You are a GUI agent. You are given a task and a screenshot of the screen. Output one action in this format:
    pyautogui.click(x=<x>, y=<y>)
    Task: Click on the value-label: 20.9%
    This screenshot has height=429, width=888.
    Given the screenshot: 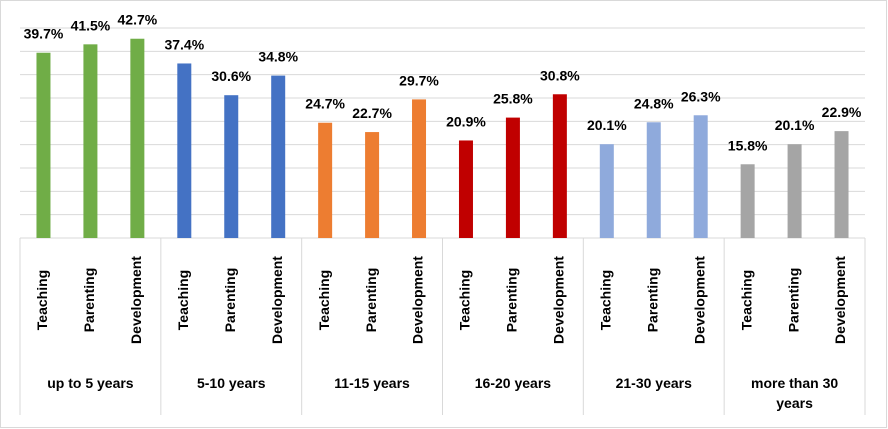 What is the action you would take?
    pyautogui.click(x=466, y=121)
    